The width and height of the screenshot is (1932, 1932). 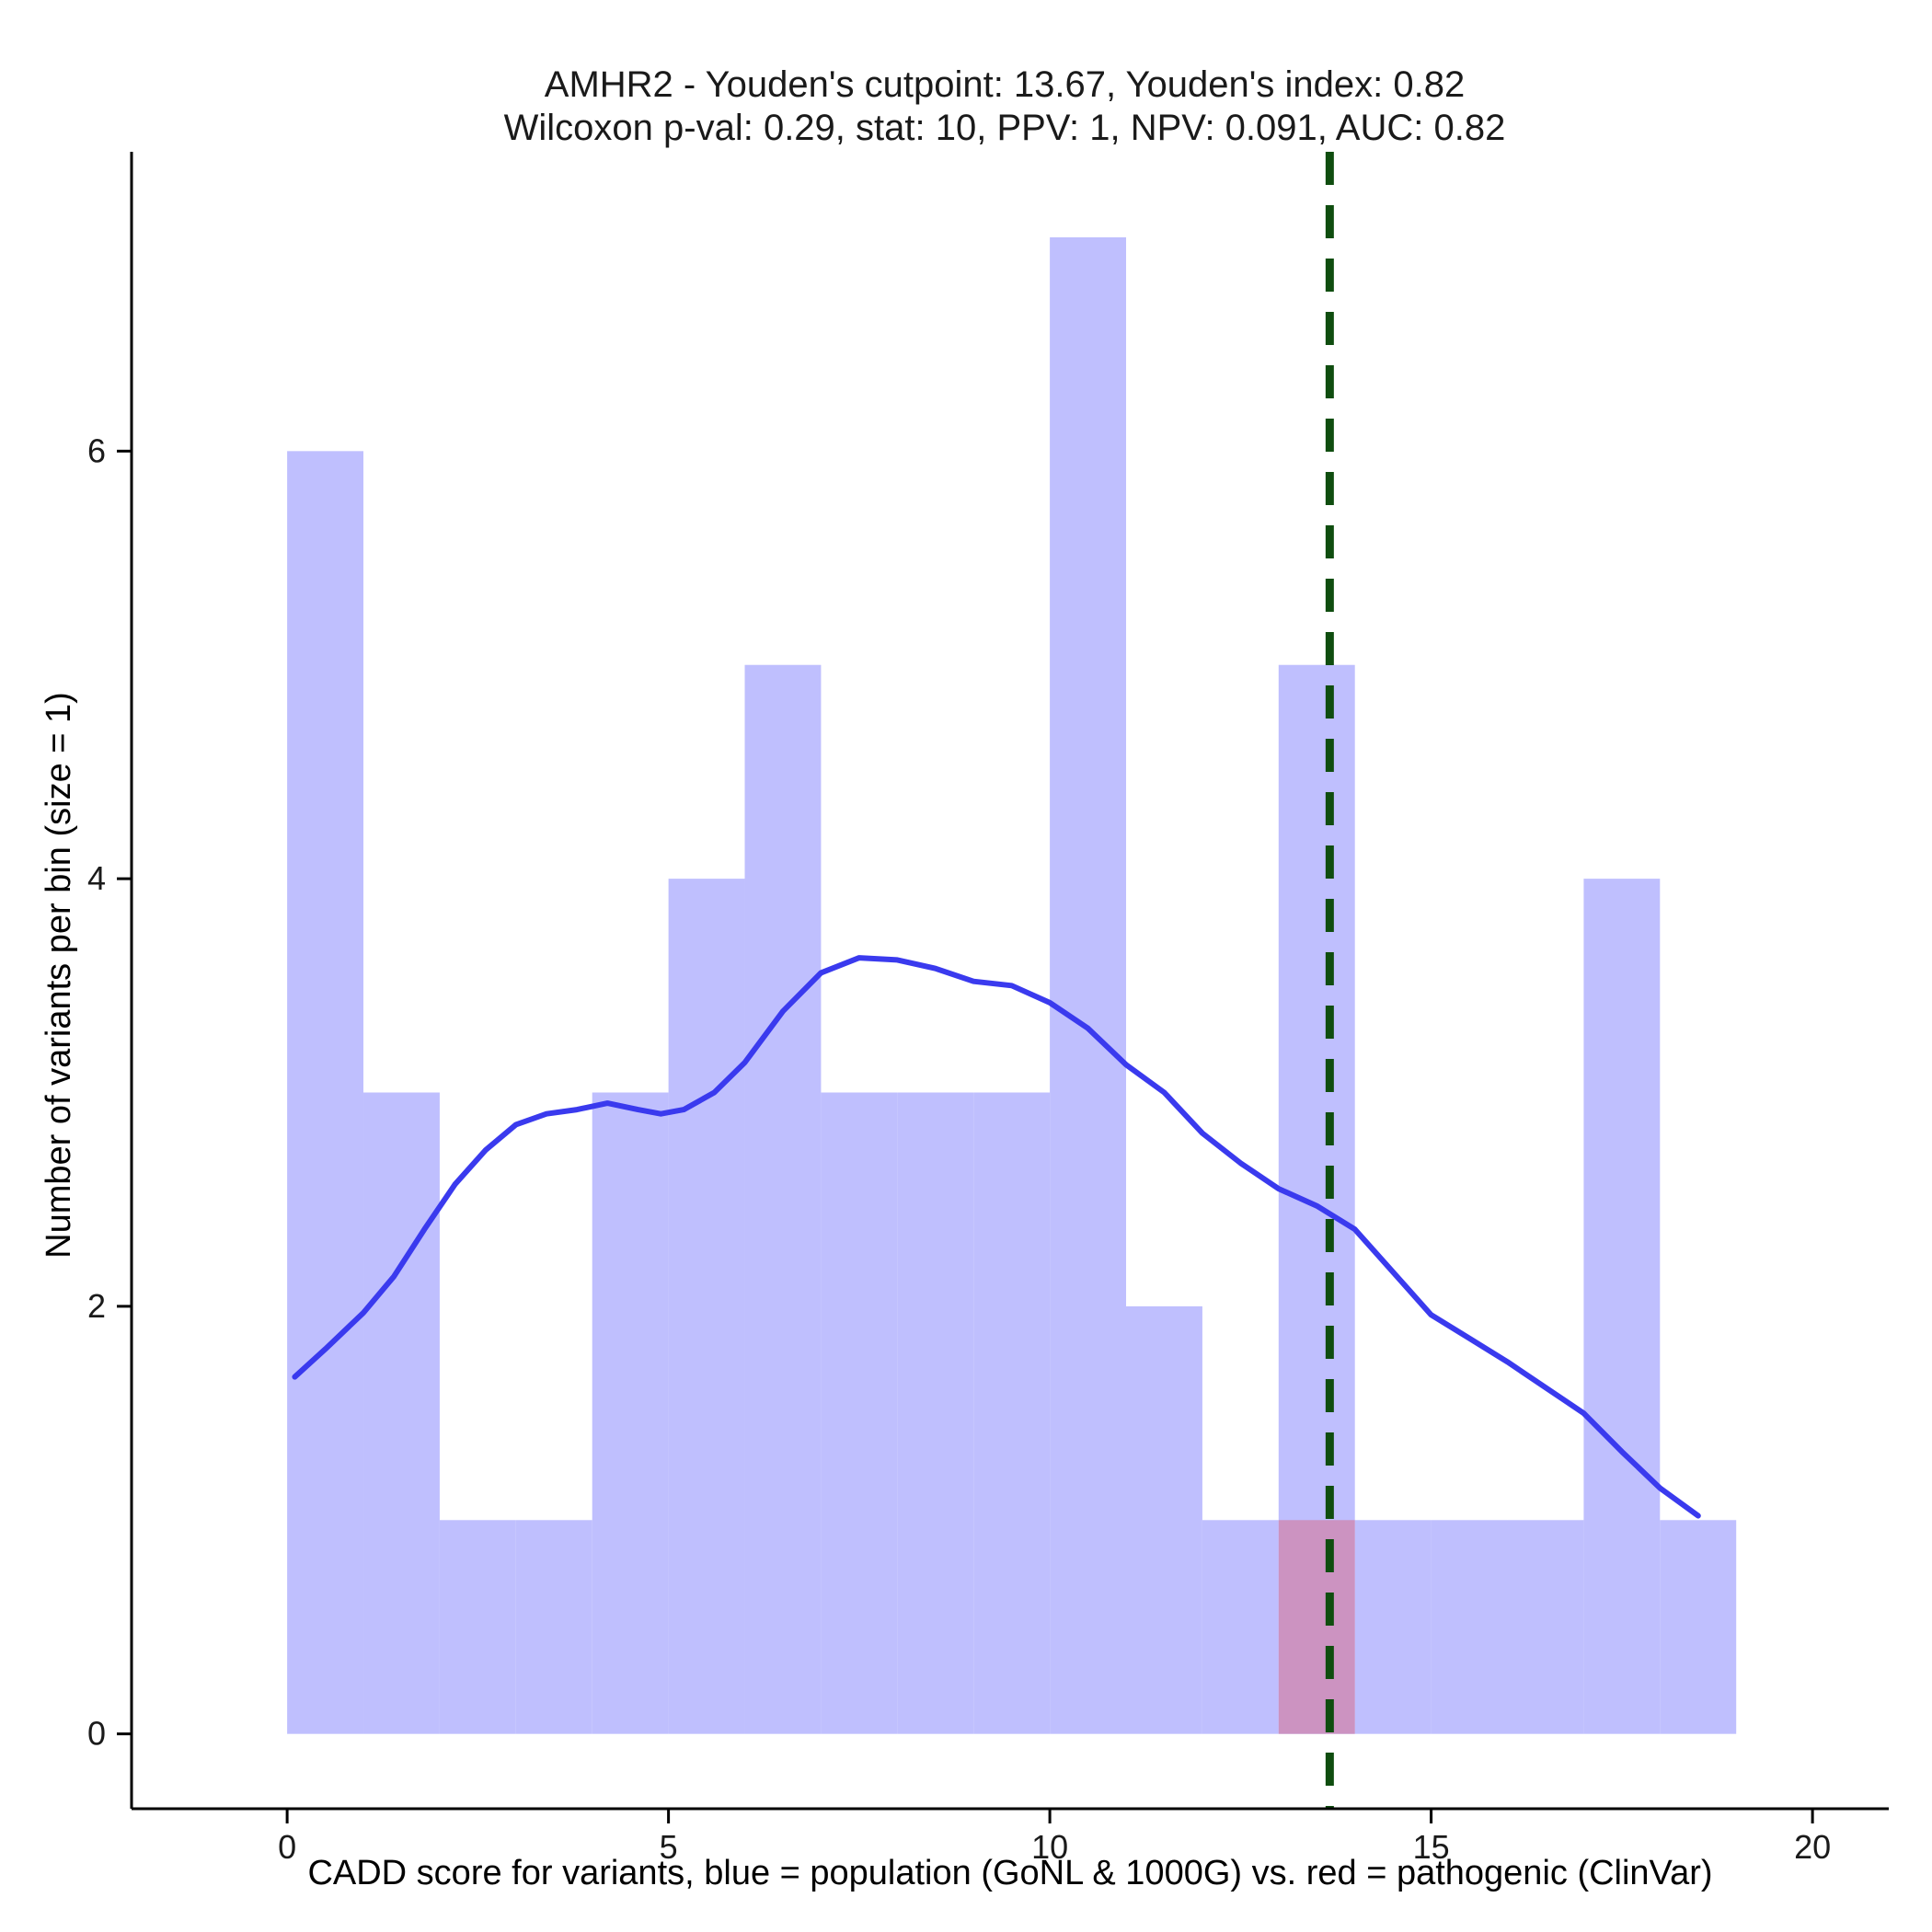 I want to click on pathogenic-bar, so click(x=1316, y=1627).